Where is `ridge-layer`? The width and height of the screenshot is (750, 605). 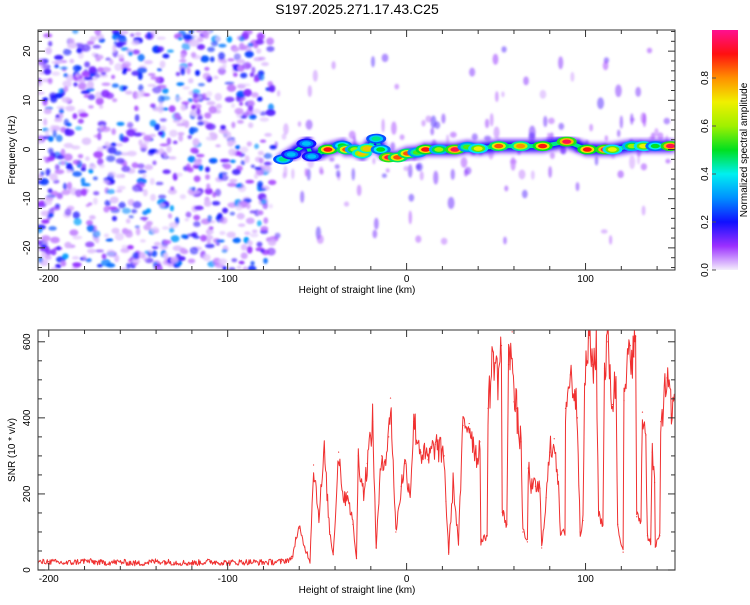 ridge-layer is located at coordinates (474, 146).